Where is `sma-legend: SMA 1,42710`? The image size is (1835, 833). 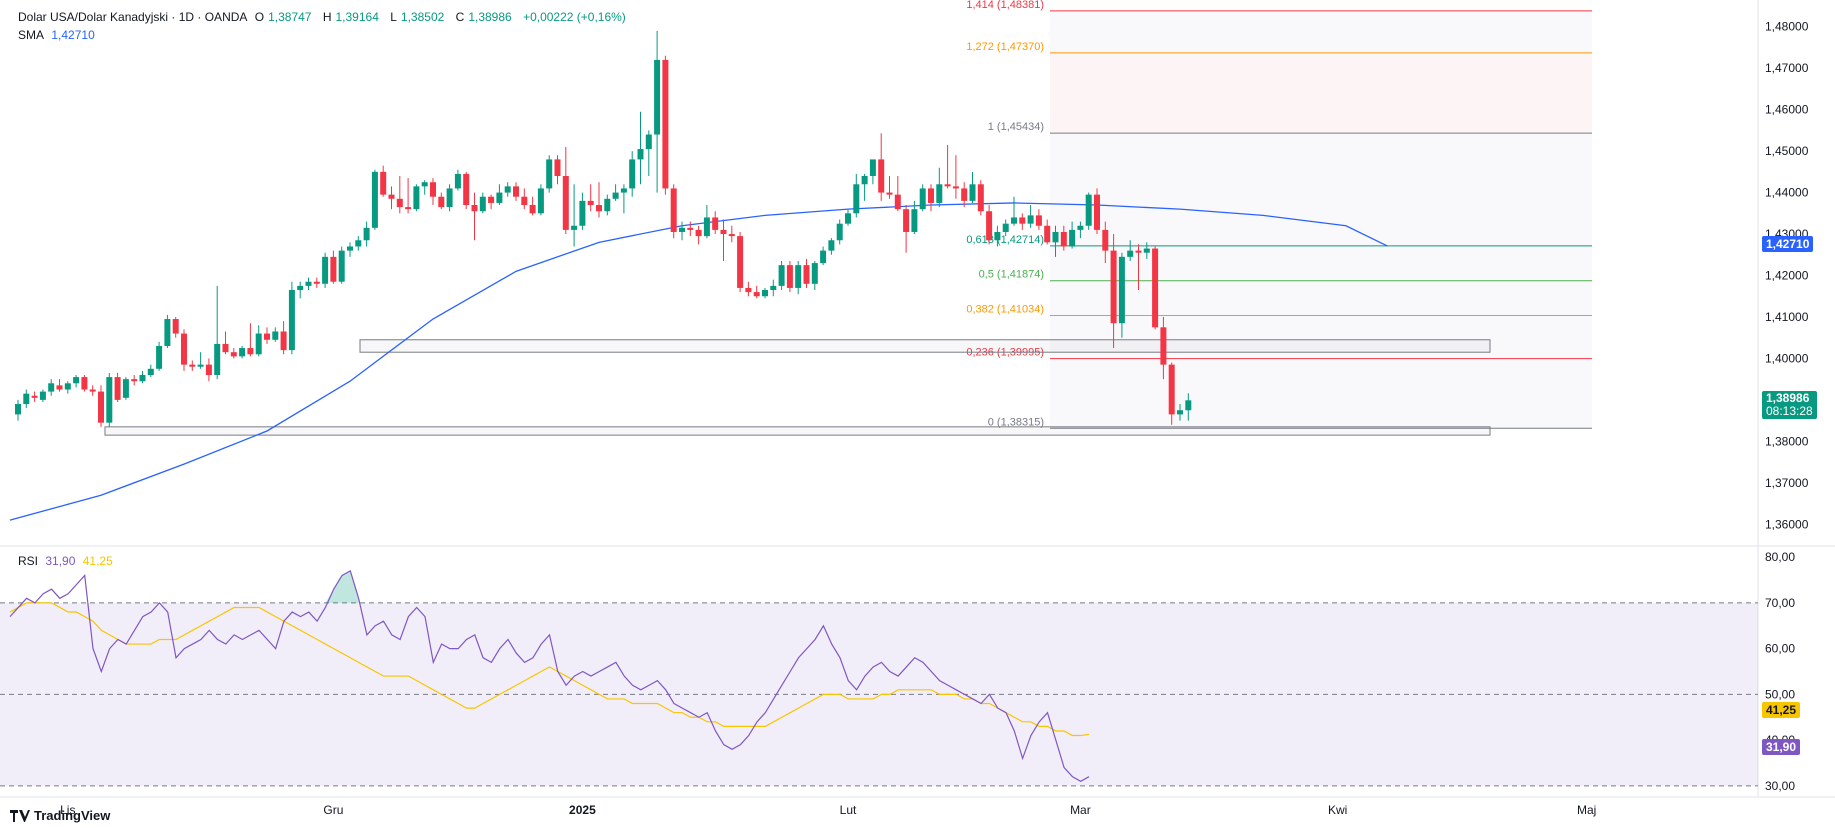
sma-legend: SMA 1,42710 is located at coordinates (58, 35).